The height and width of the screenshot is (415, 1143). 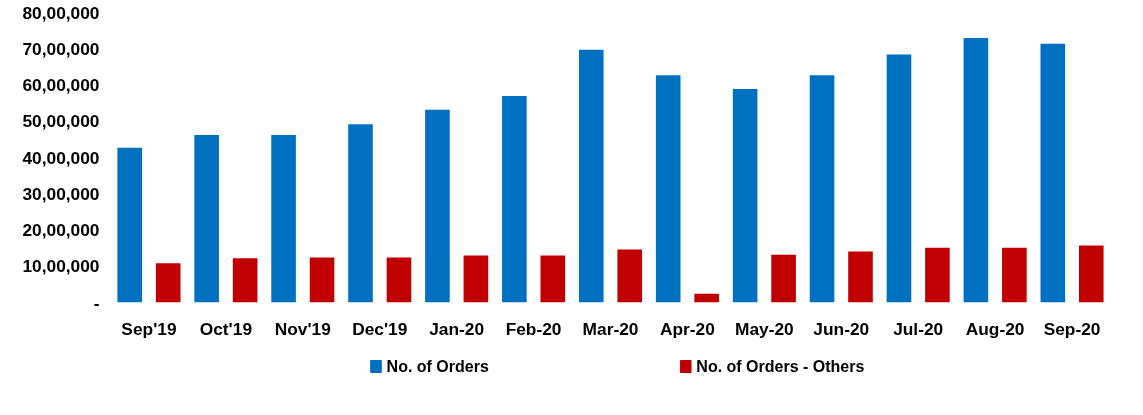 I want to click on y-tick-label: 70,00,000, so click(x=61, y=48).